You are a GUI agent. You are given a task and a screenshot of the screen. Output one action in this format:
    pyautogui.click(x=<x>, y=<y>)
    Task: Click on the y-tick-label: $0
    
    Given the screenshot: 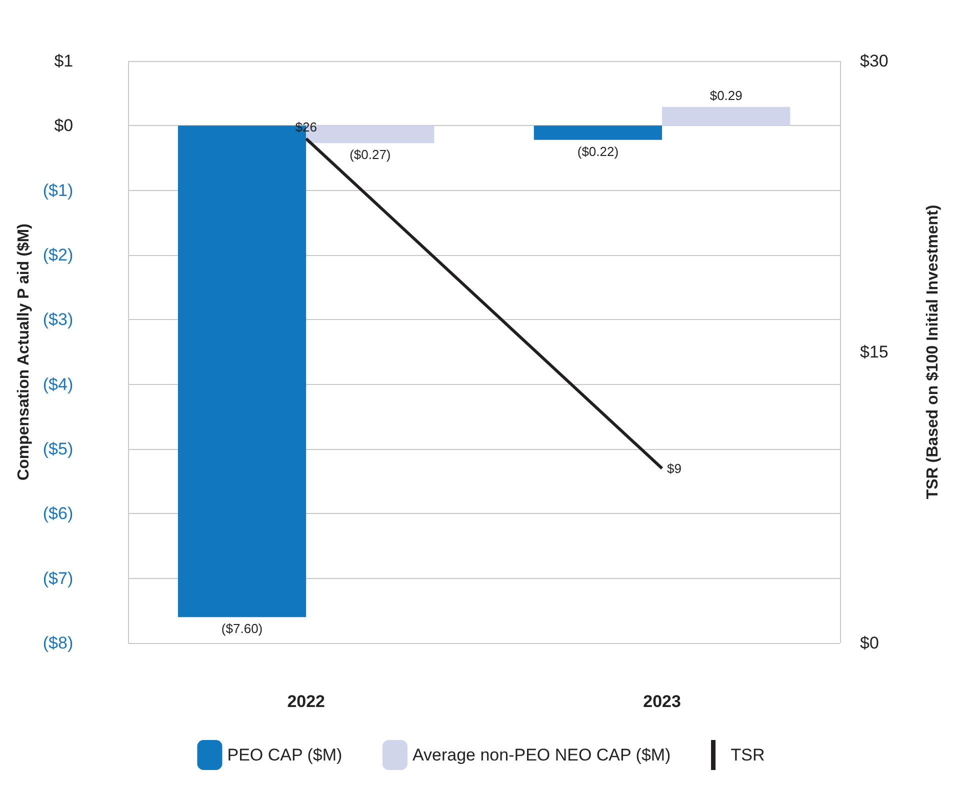 What is the action you would take?
    pyautogui.click(x=64, y=126)
    